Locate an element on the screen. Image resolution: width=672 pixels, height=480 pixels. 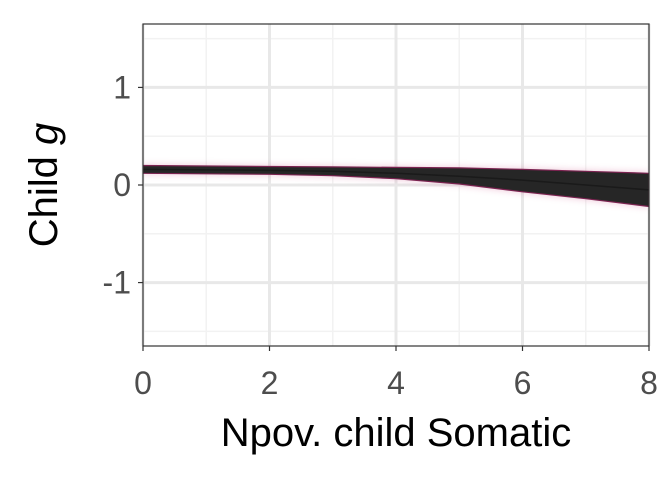
x-tick-label: 8 is located at coordinates (649, 383).